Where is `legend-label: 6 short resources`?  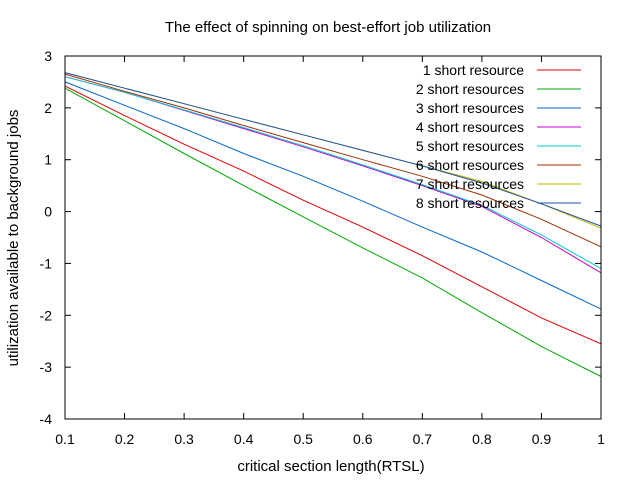
legend-label: 6 short resources is located at coordinates (470, 165).